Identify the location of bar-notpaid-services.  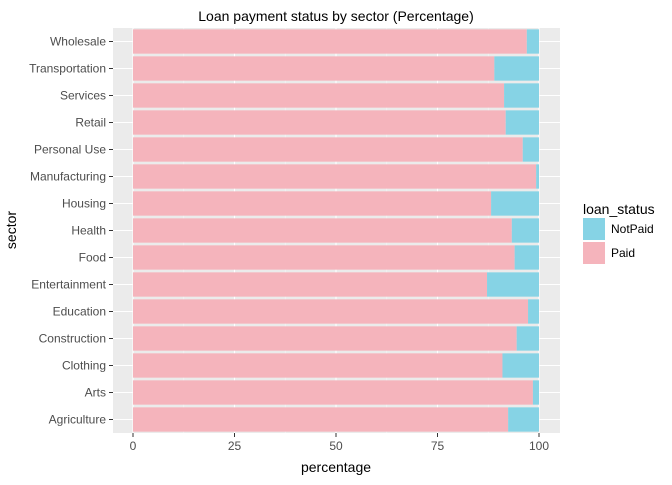
(521, 95).